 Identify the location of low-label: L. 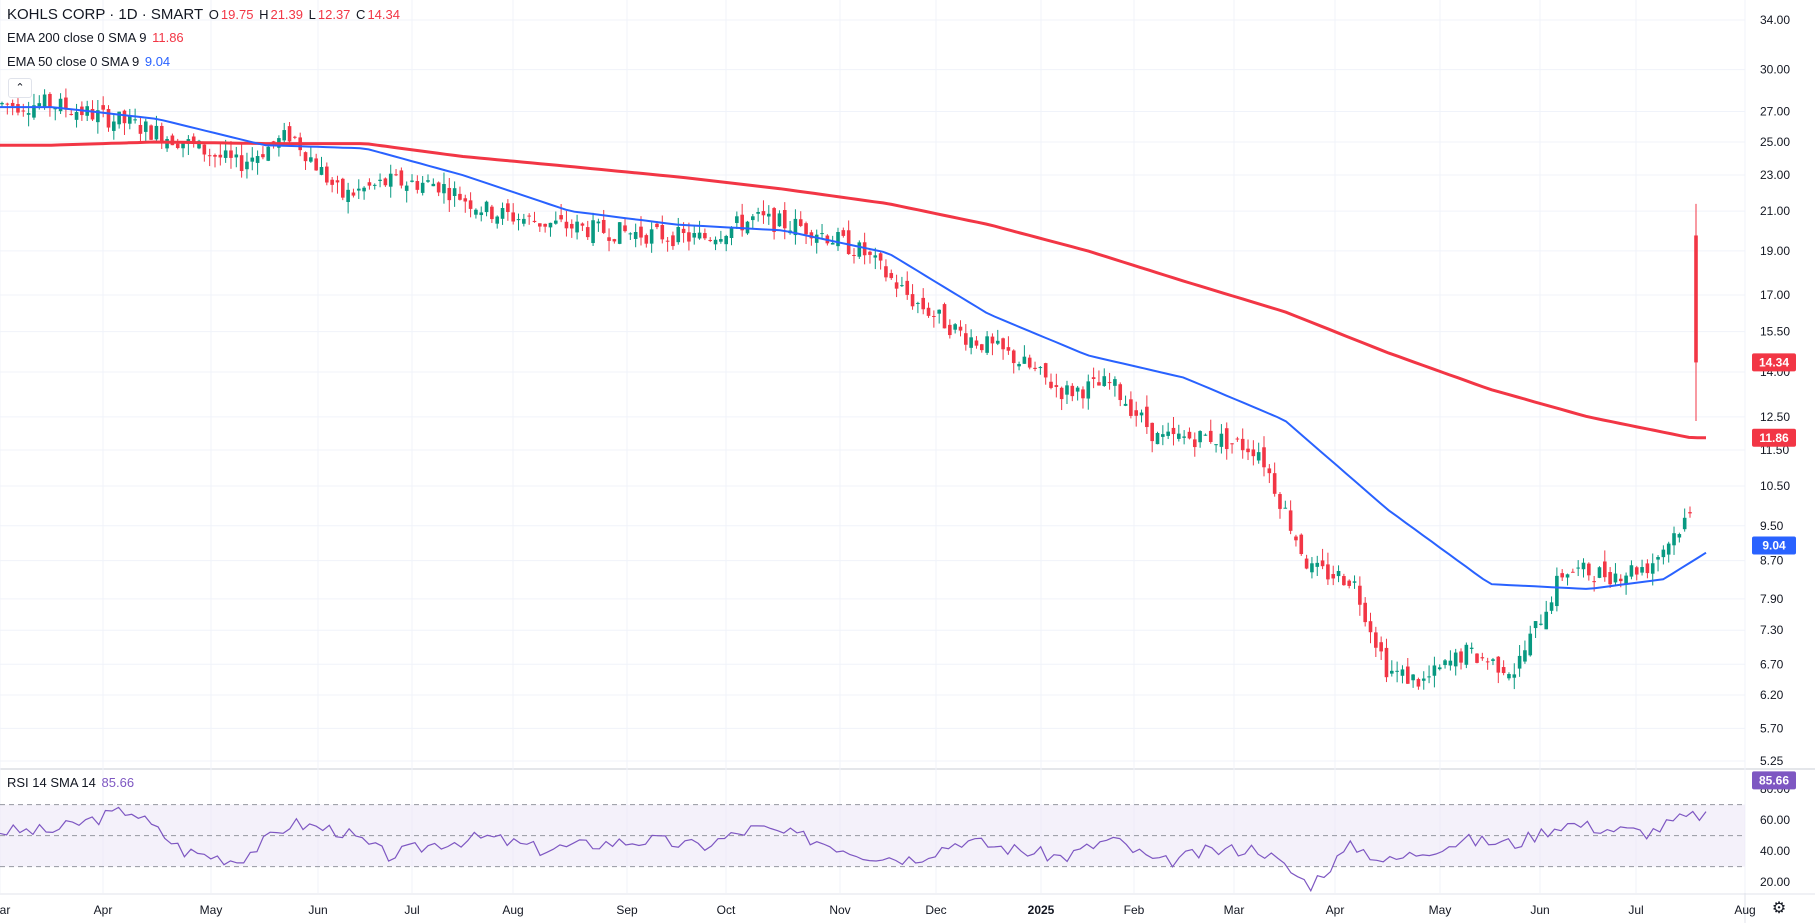
(312, 14).